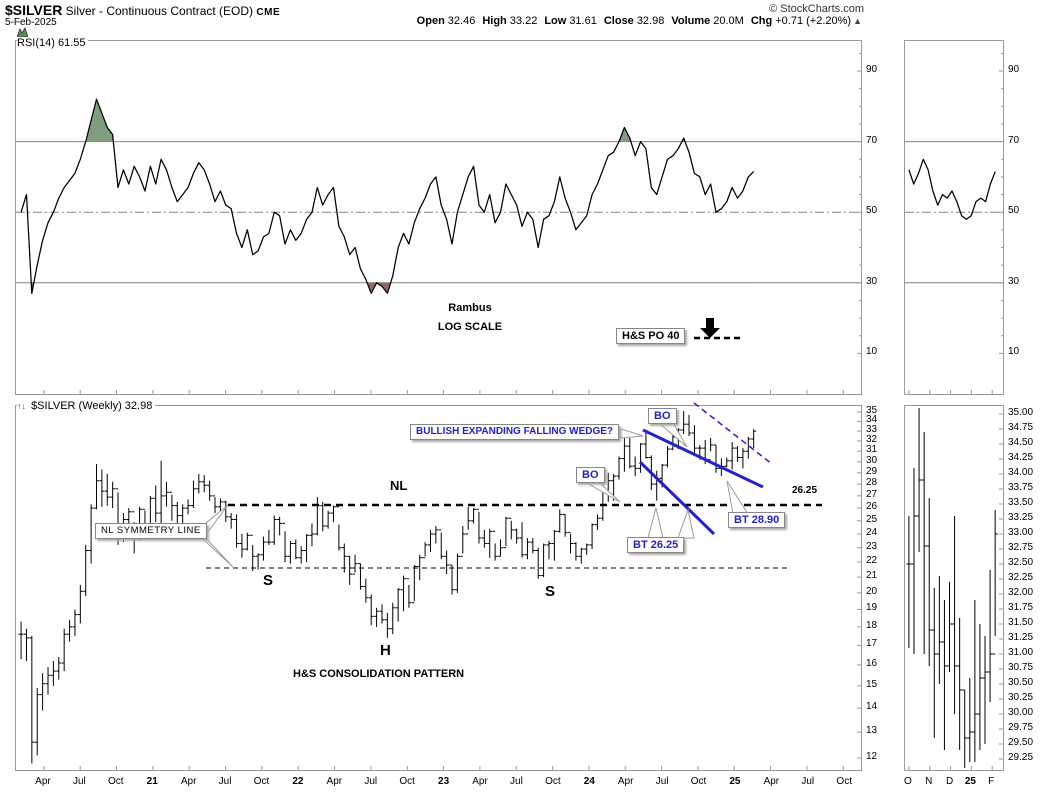 The image size is (1050, 792). Describe the element at coordinates (1021, 487) in the screenshot. I see `y-axis-label: 33.75` at that location.